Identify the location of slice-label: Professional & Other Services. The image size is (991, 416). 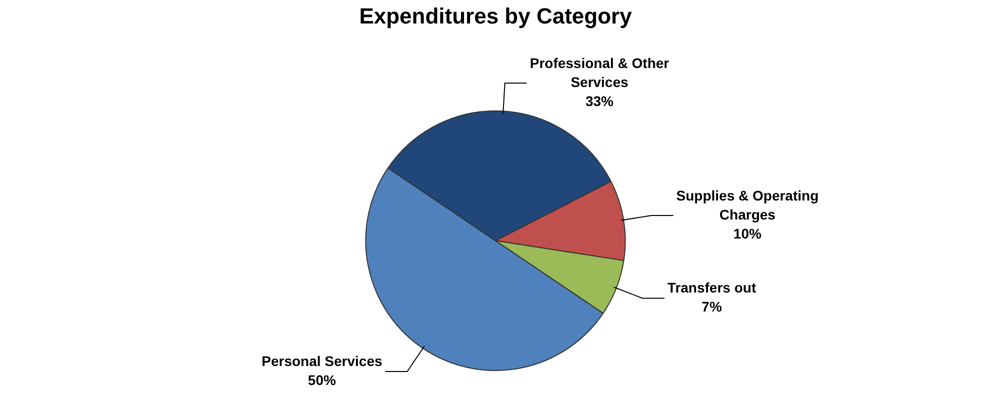
(600, 72).